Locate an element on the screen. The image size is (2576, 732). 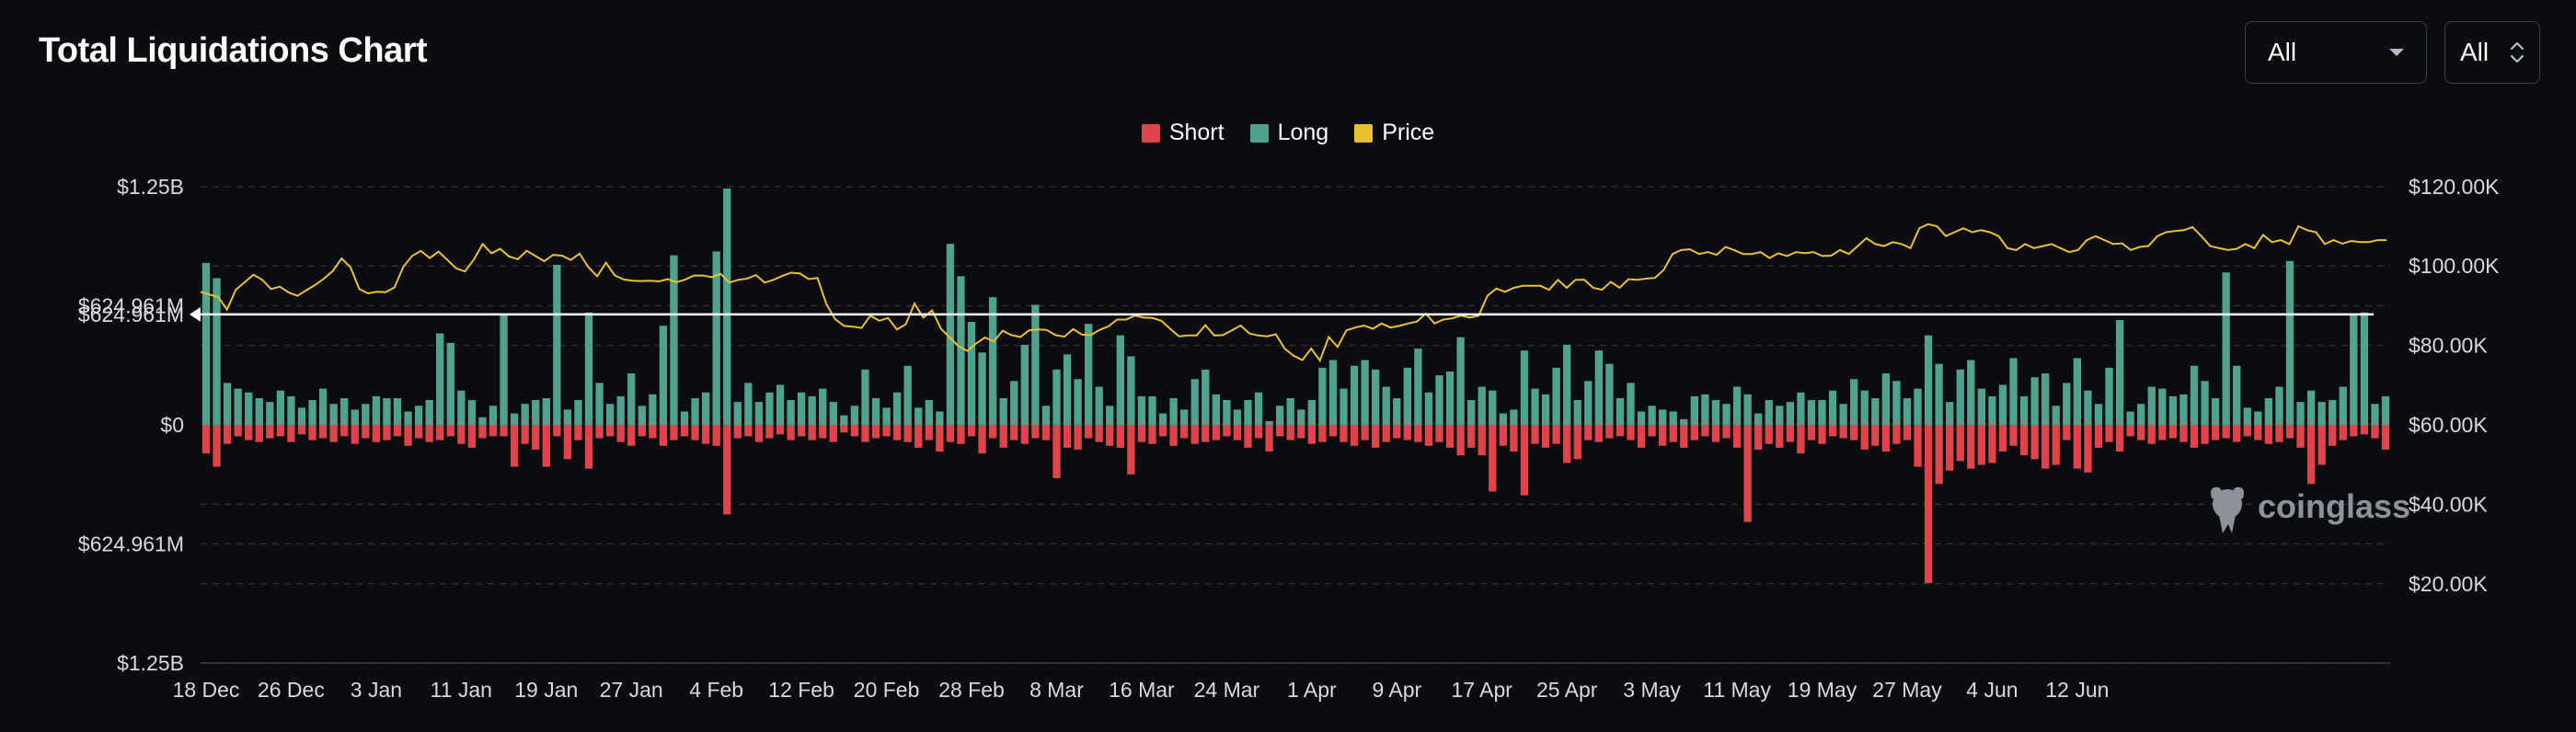
x-tick-label: 17 Apr is located at coordinates (1481, 690).